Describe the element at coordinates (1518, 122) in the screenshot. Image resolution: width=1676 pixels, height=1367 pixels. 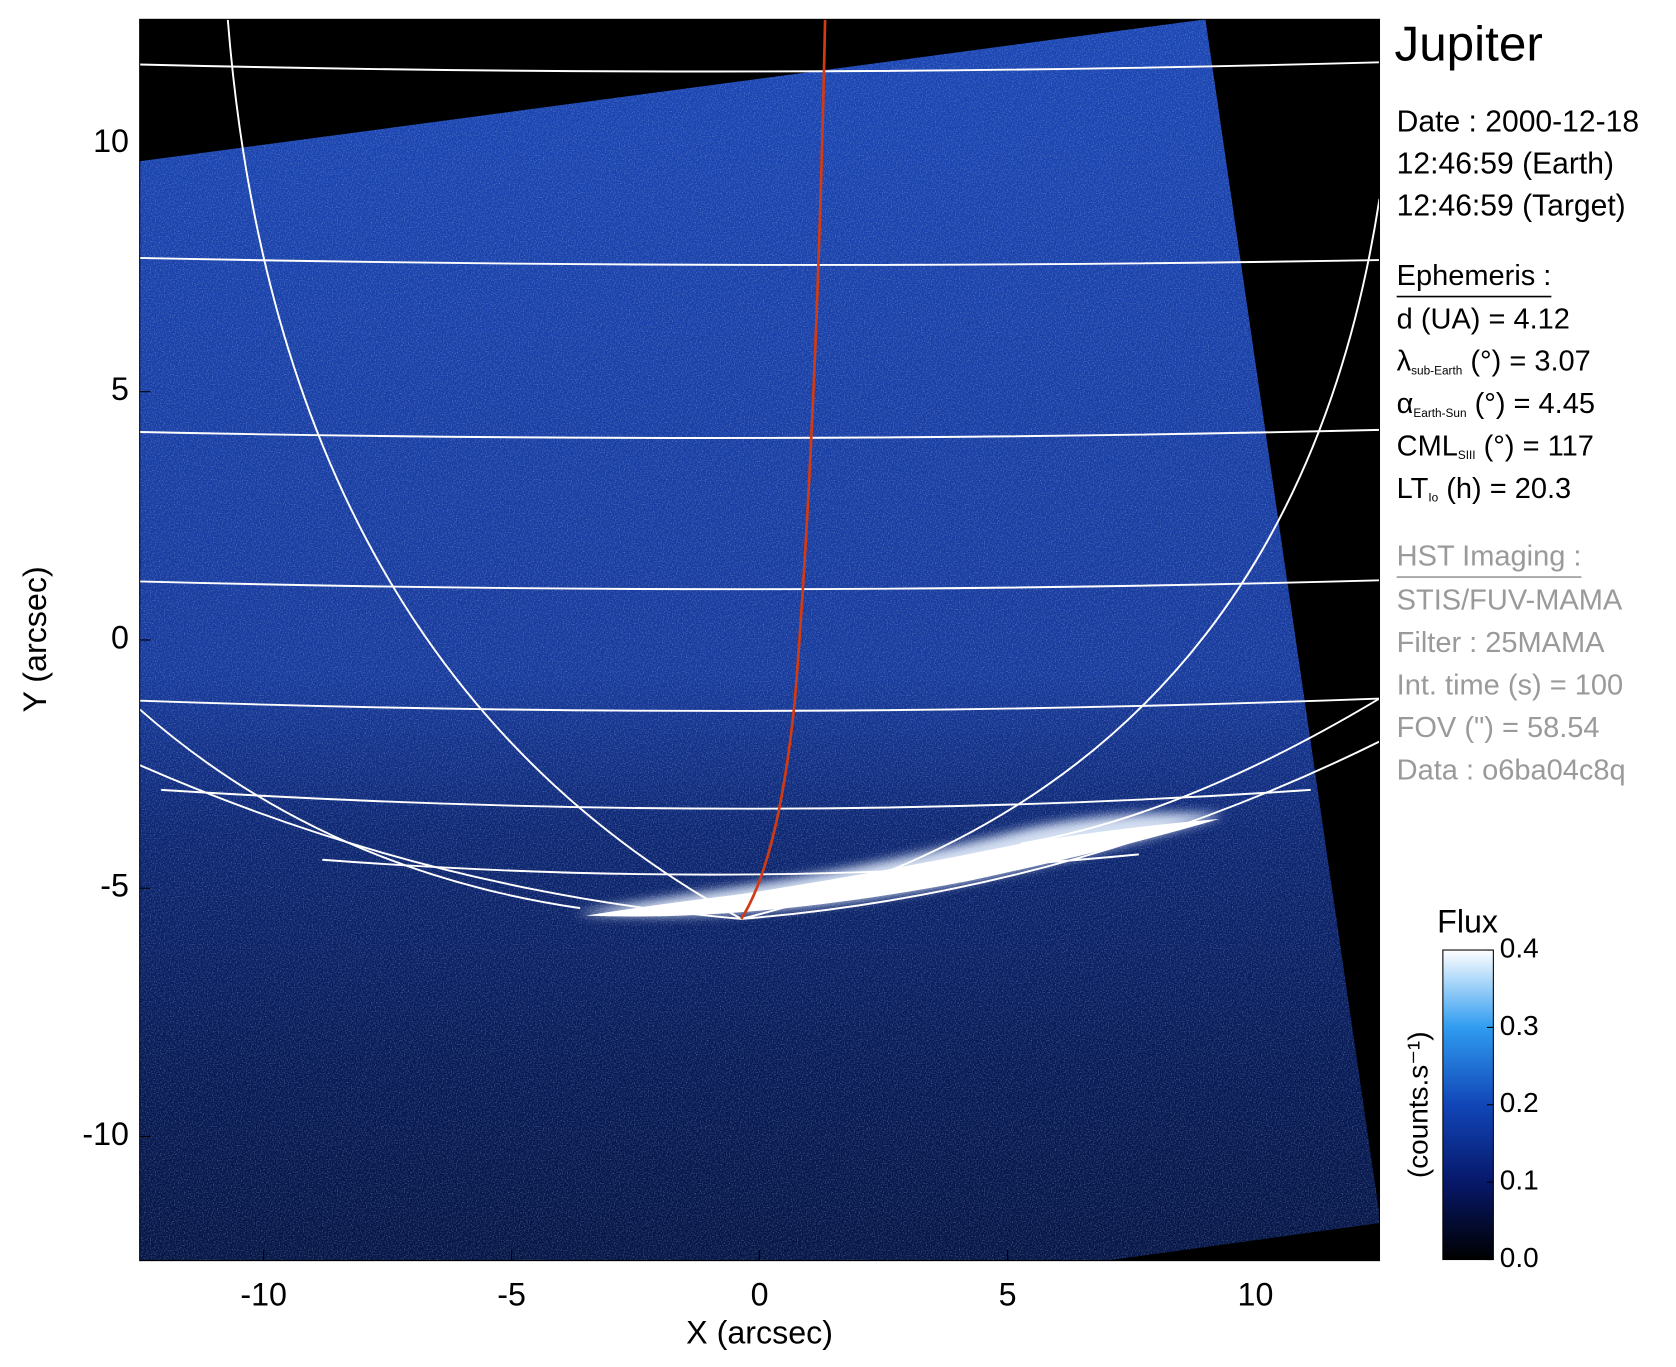
I see `date-line: Date : 2000-12-18` at that location.